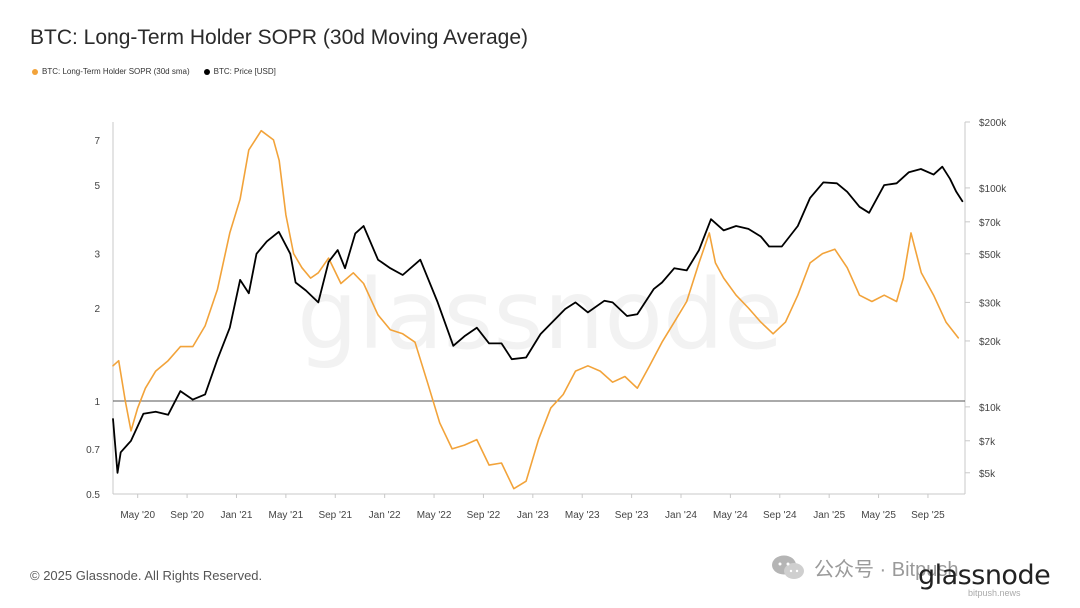  I want to click on watermark: glassnode, so click(540, 315).